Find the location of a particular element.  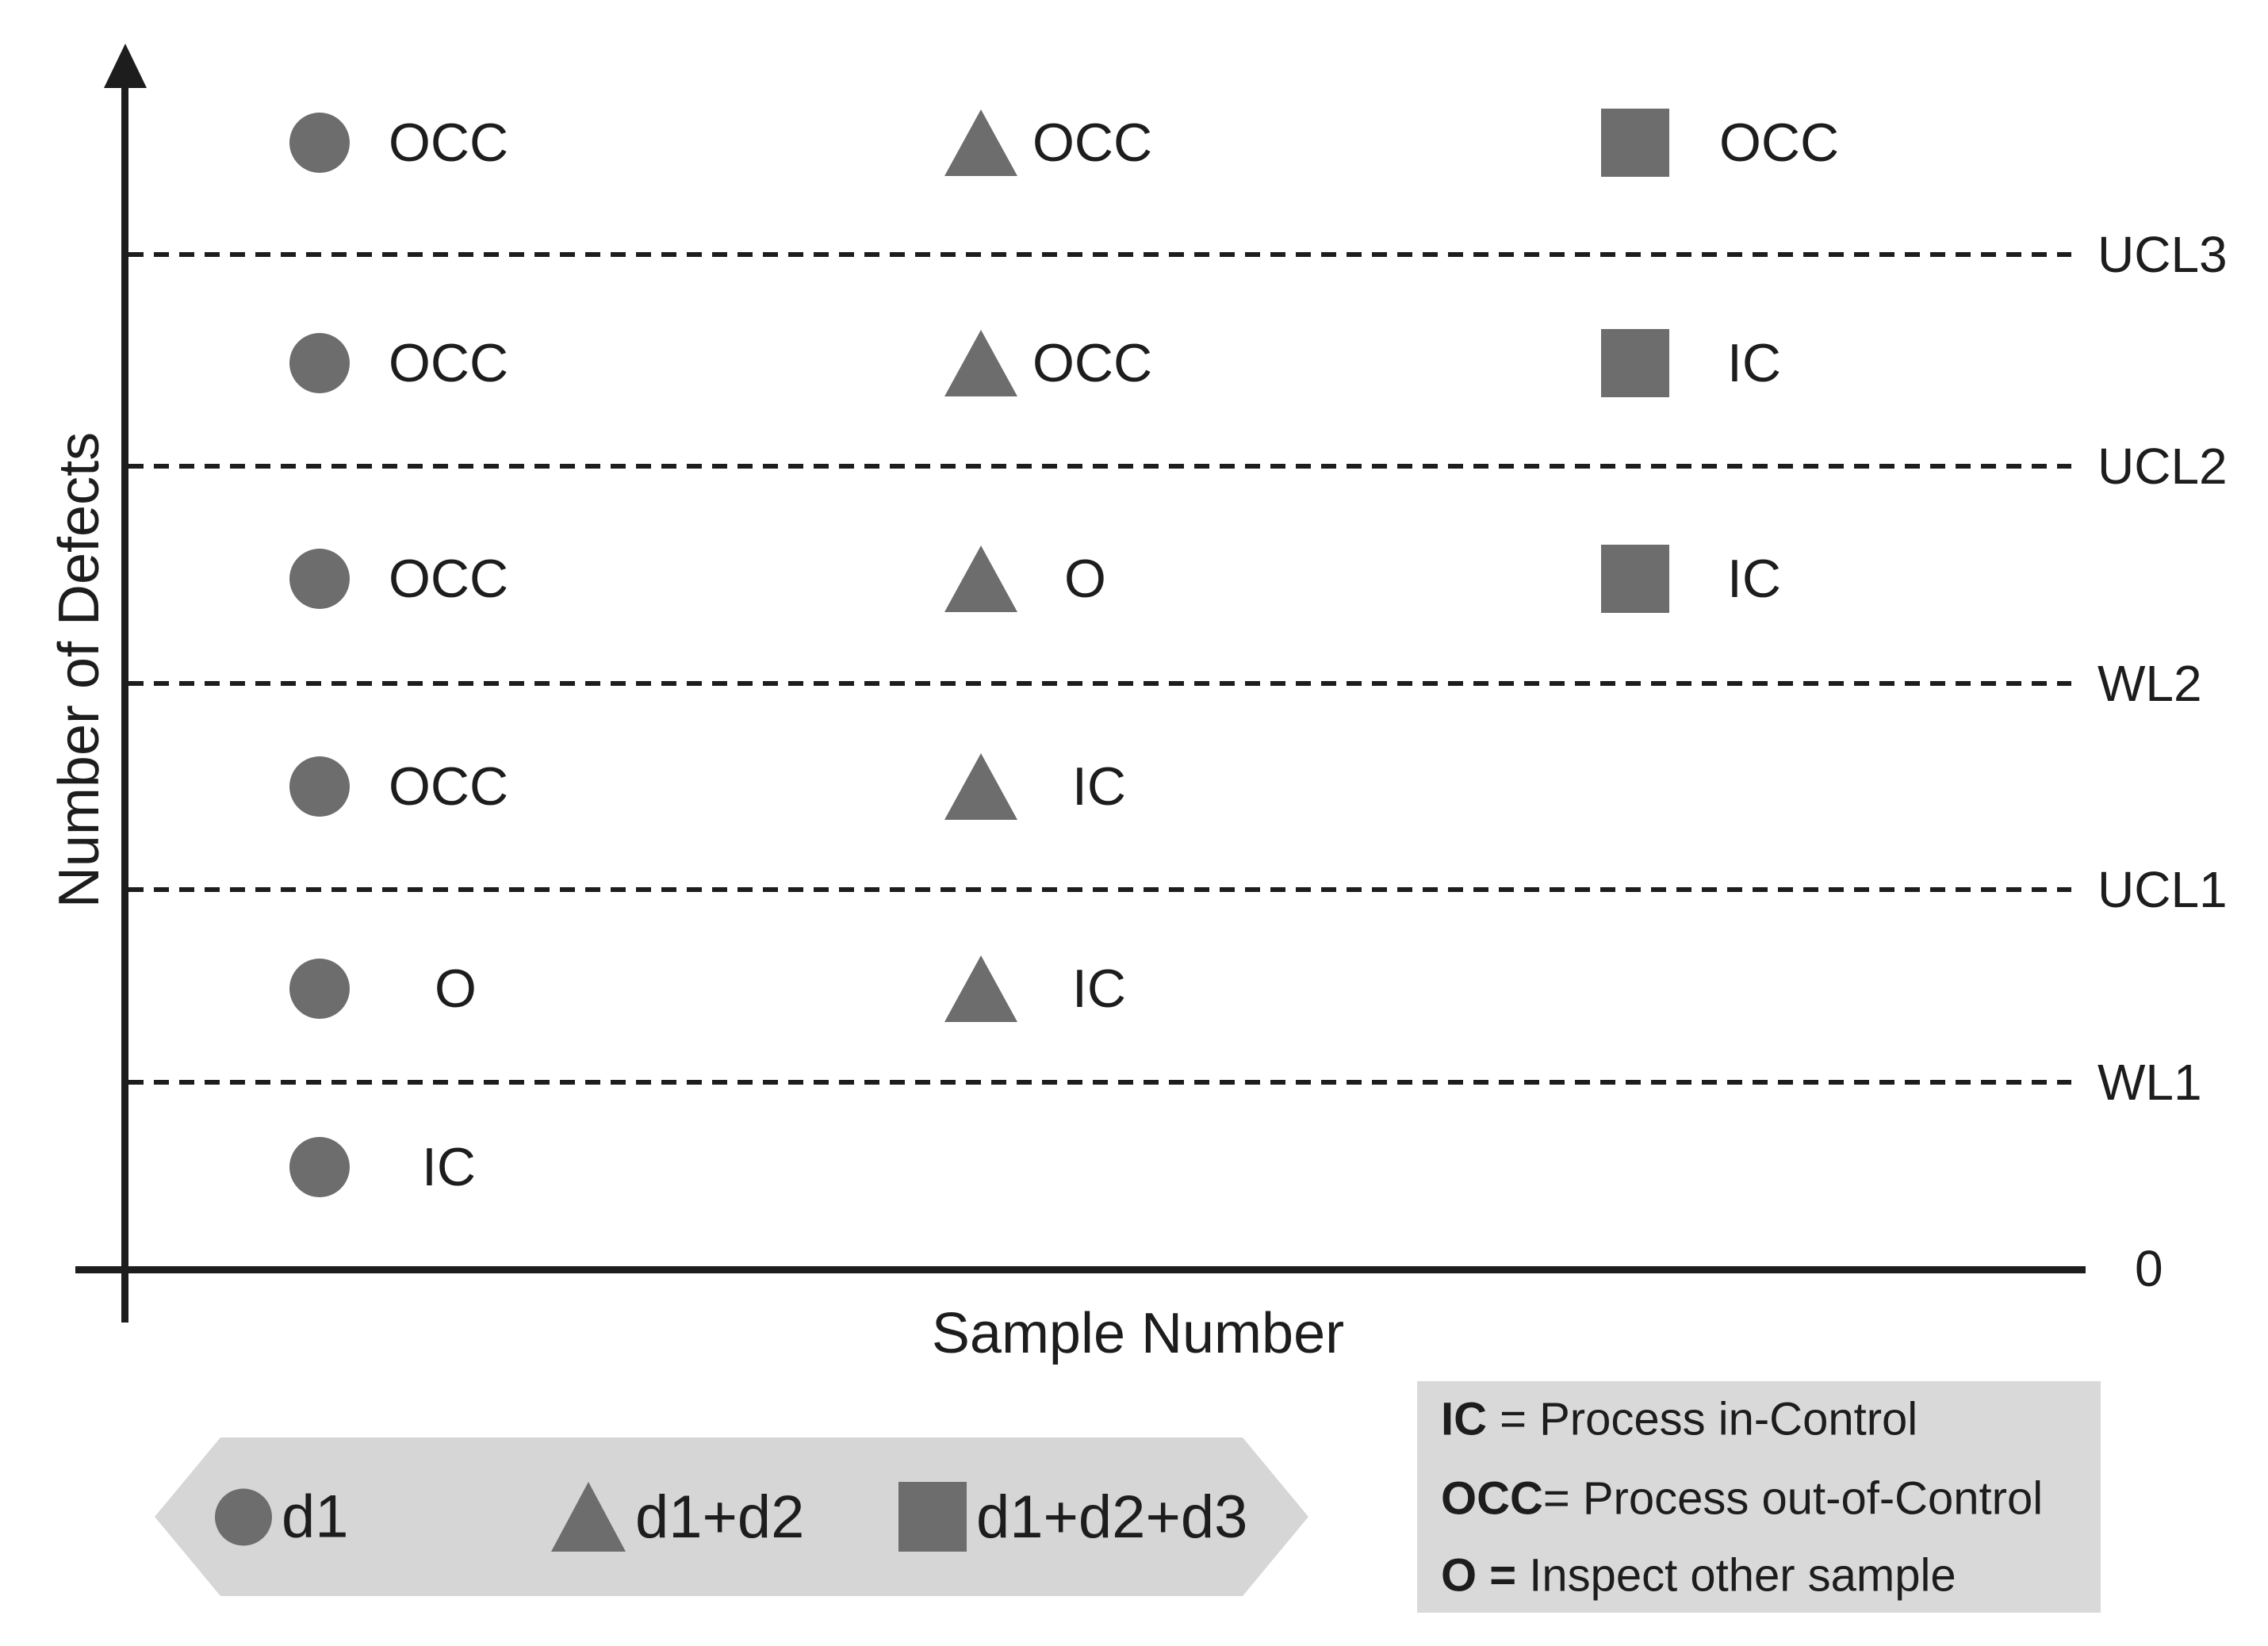

legend-item-label: d1+d2+d3 is located at coordinates (1112, 1517).